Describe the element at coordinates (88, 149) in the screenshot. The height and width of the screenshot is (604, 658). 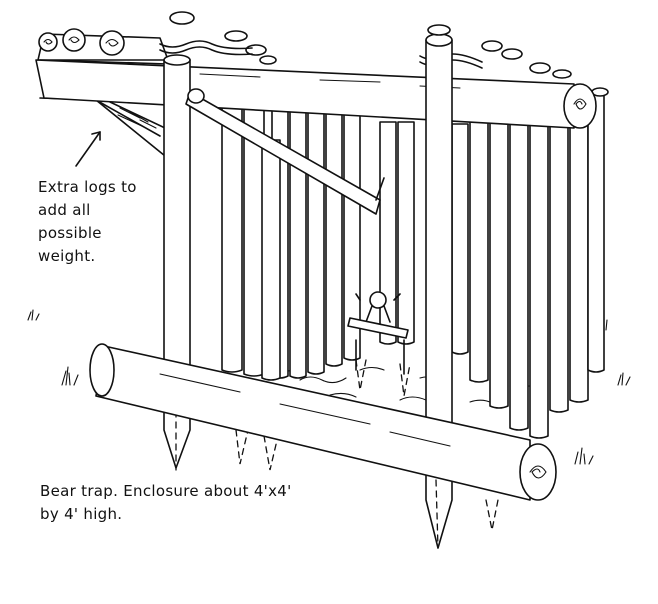
I see `arrow-to-extra-logs` at that location.